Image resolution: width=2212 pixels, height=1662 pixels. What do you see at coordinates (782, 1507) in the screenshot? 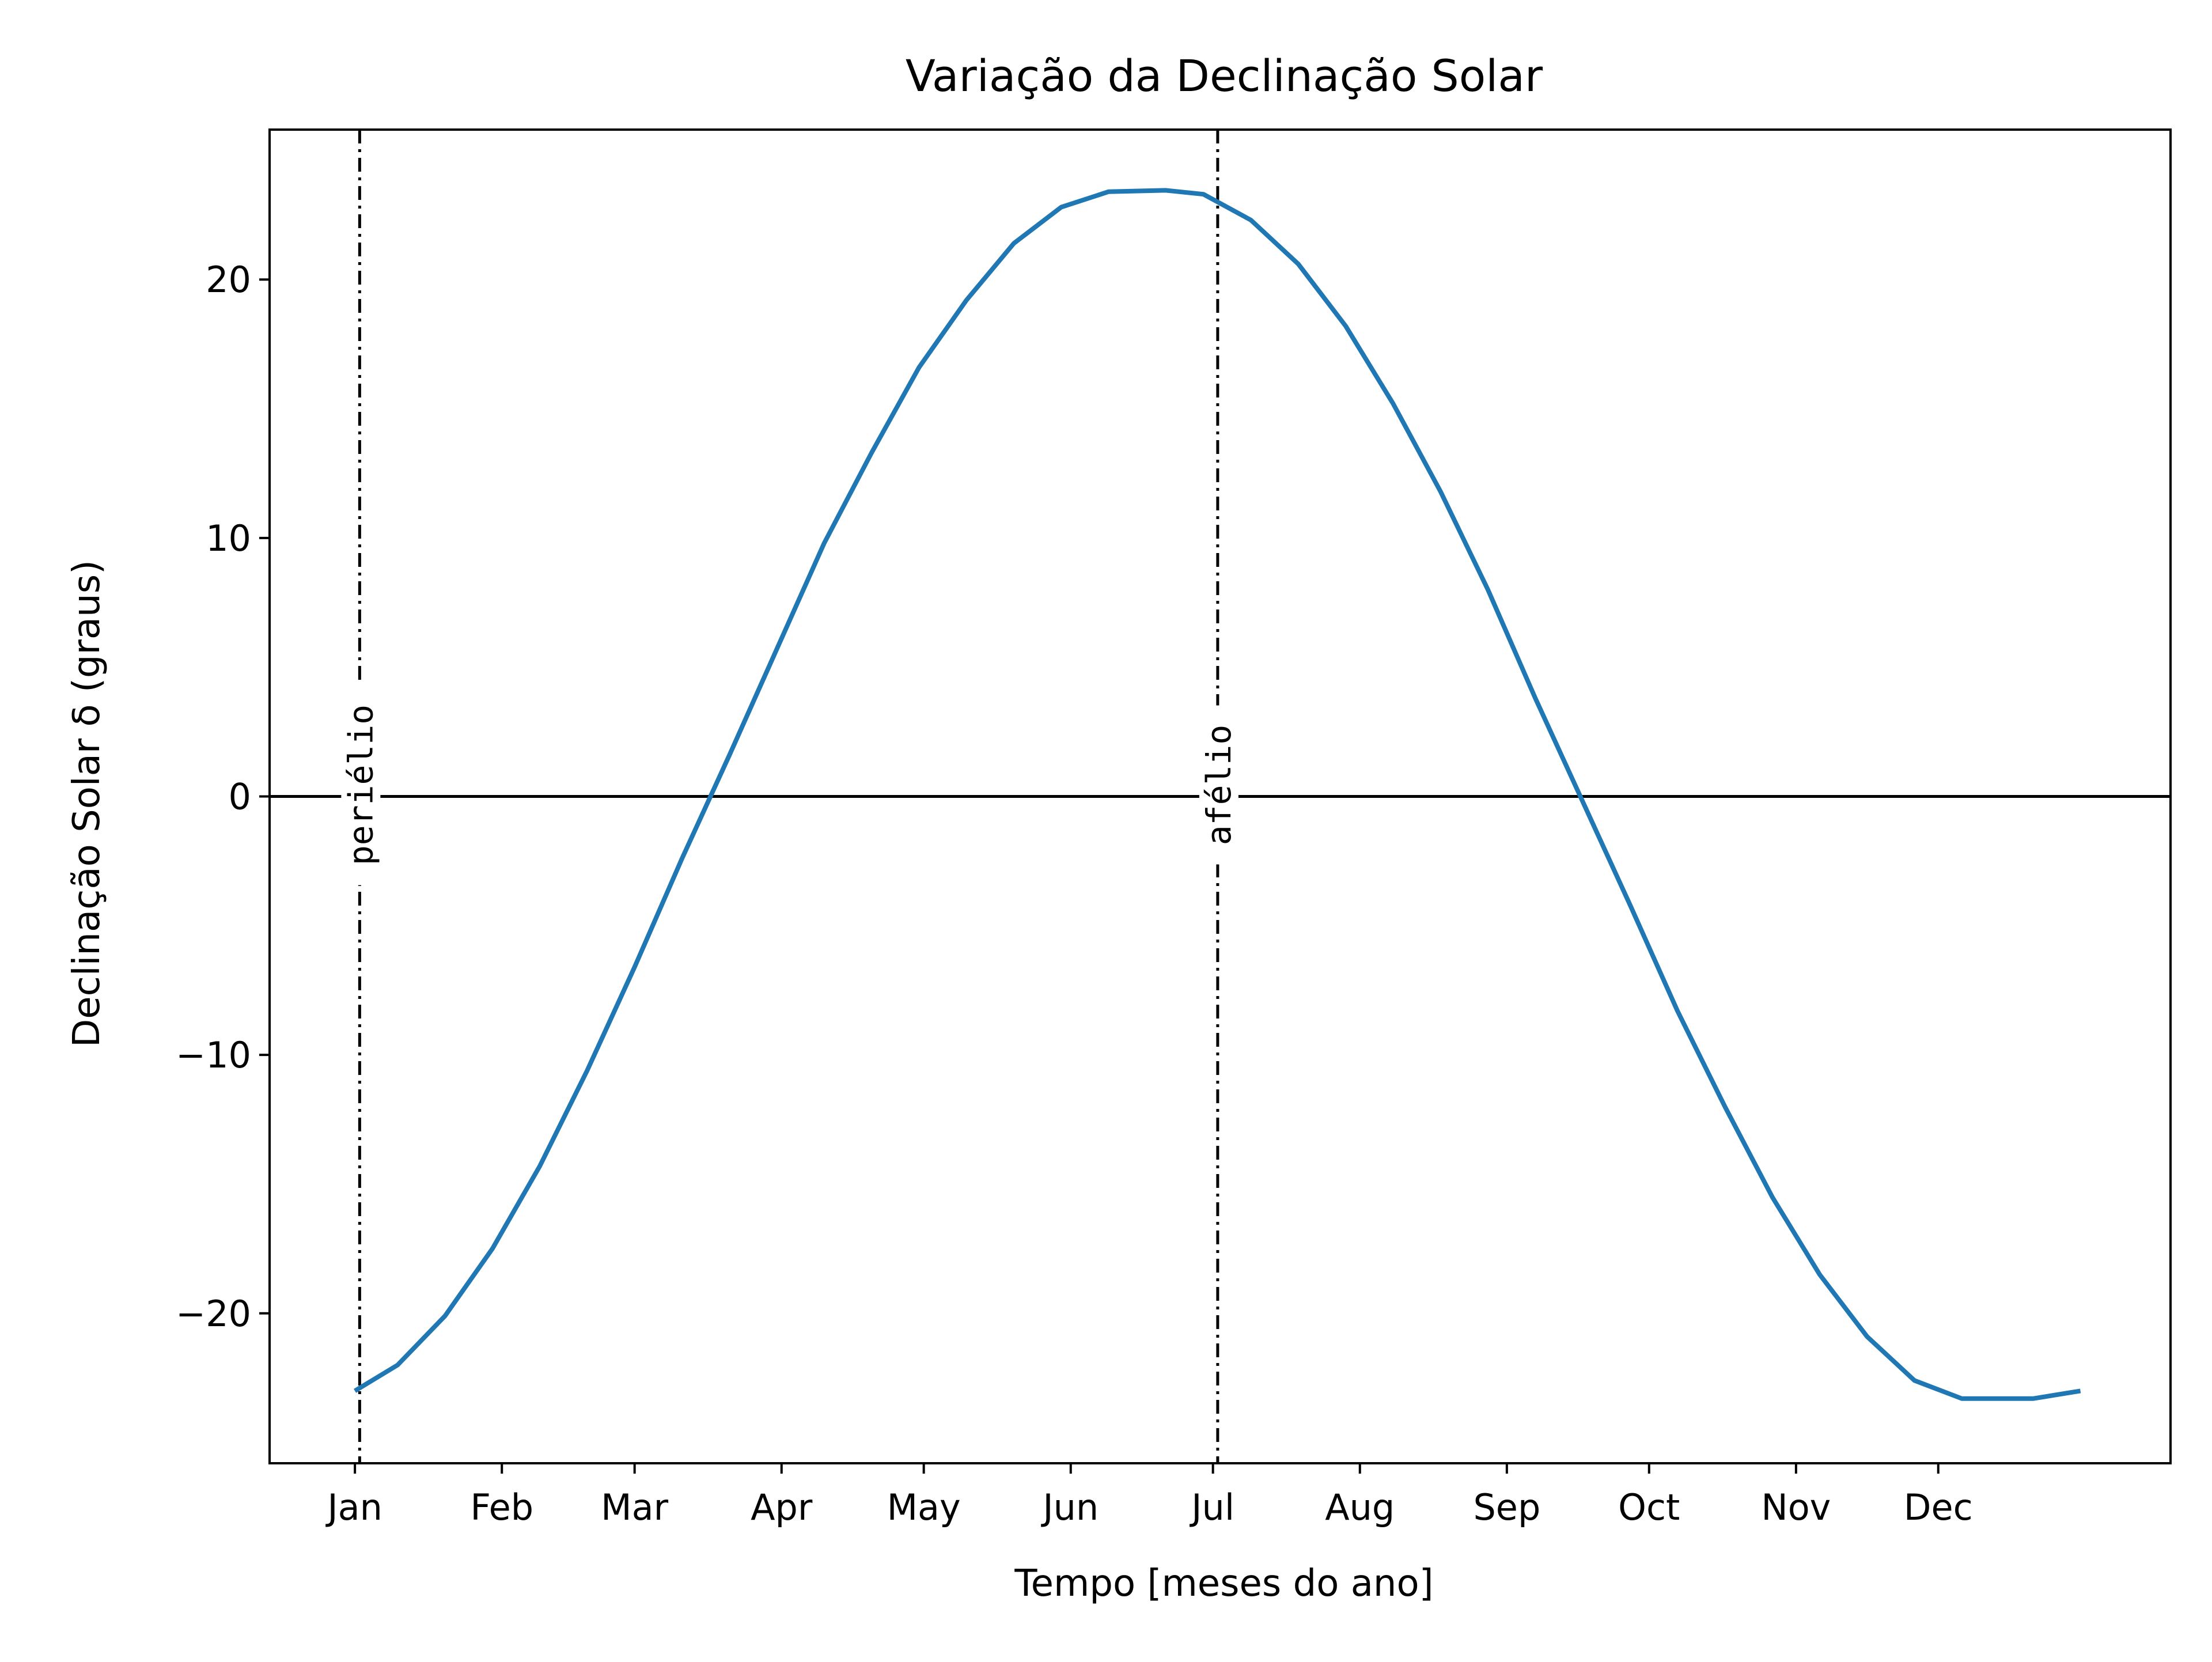
I see `x-tick-label: Apr` at bounding box center [782, 1507].